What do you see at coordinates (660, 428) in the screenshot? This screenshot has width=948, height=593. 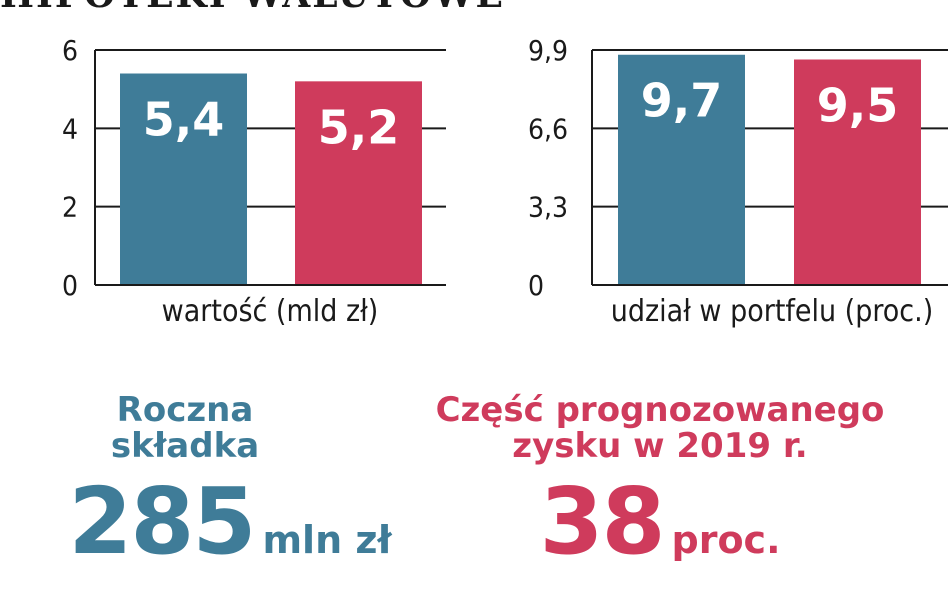 I see `stat-forecast-profit-share-title: Część prognozowanego zysku w 2019 r.` at bounding box center [660, 428].